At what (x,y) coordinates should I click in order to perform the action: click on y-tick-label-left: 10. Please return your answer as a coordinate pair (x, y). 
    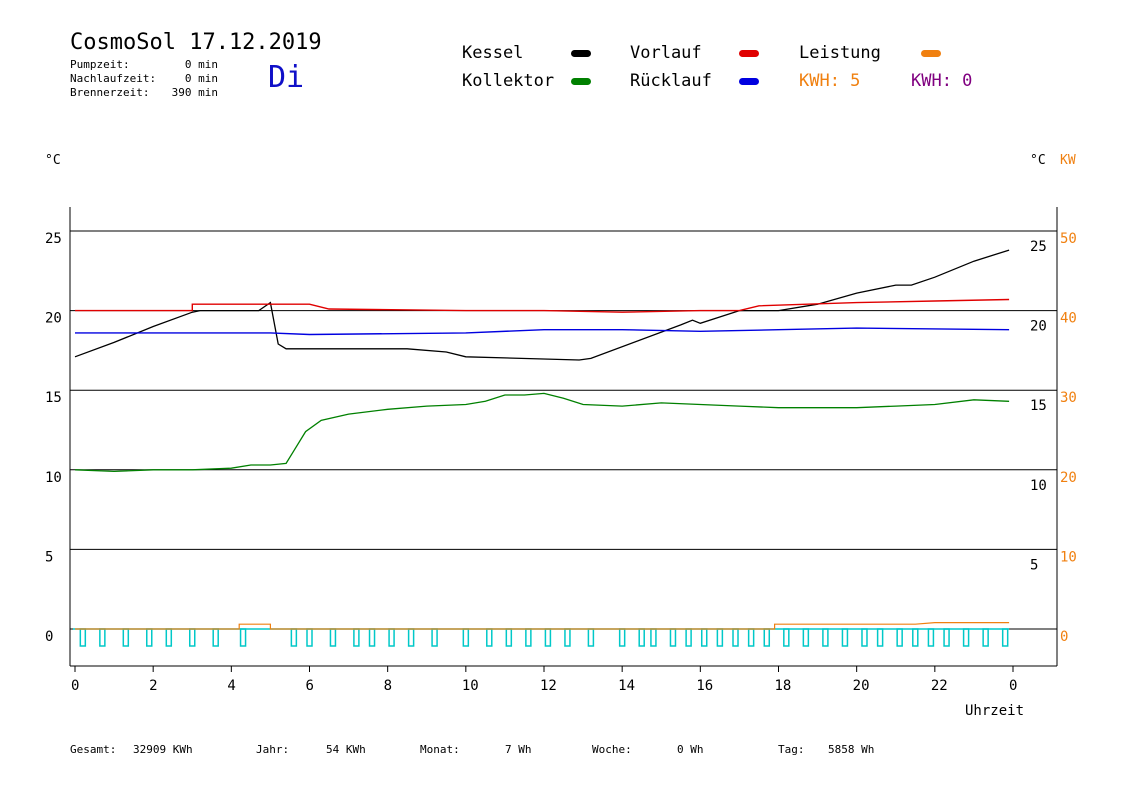
    Looking at the image, I should click on (53, 478).